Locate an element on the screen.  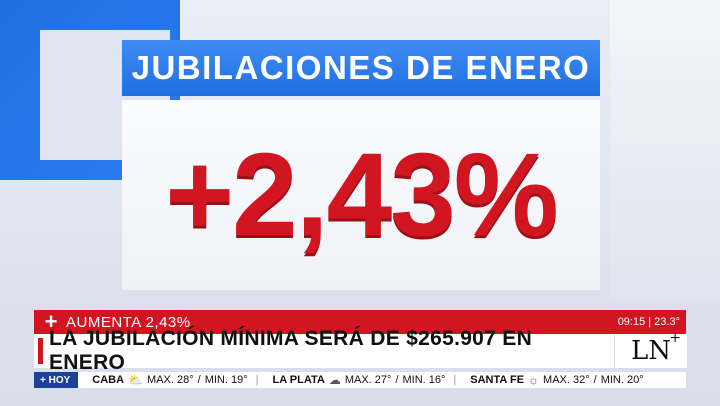
weather-max: MAX. 28° is located at coordinates (170, 380).